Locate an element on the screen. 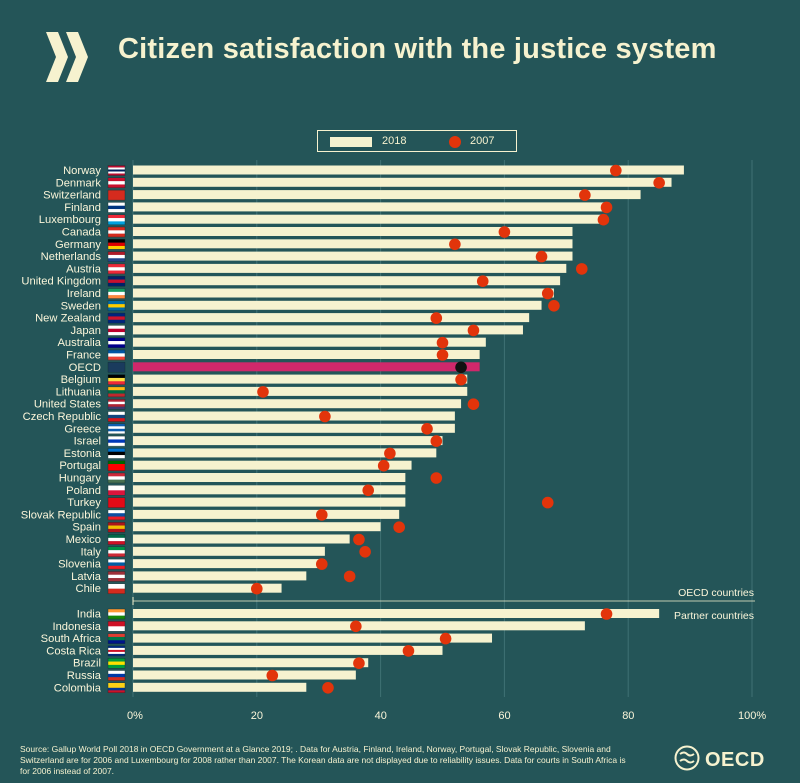 Image resolution: width=800 pixels, height=783 pixels. bar-2018-united-kingdom is located at coordinates (347, 281).